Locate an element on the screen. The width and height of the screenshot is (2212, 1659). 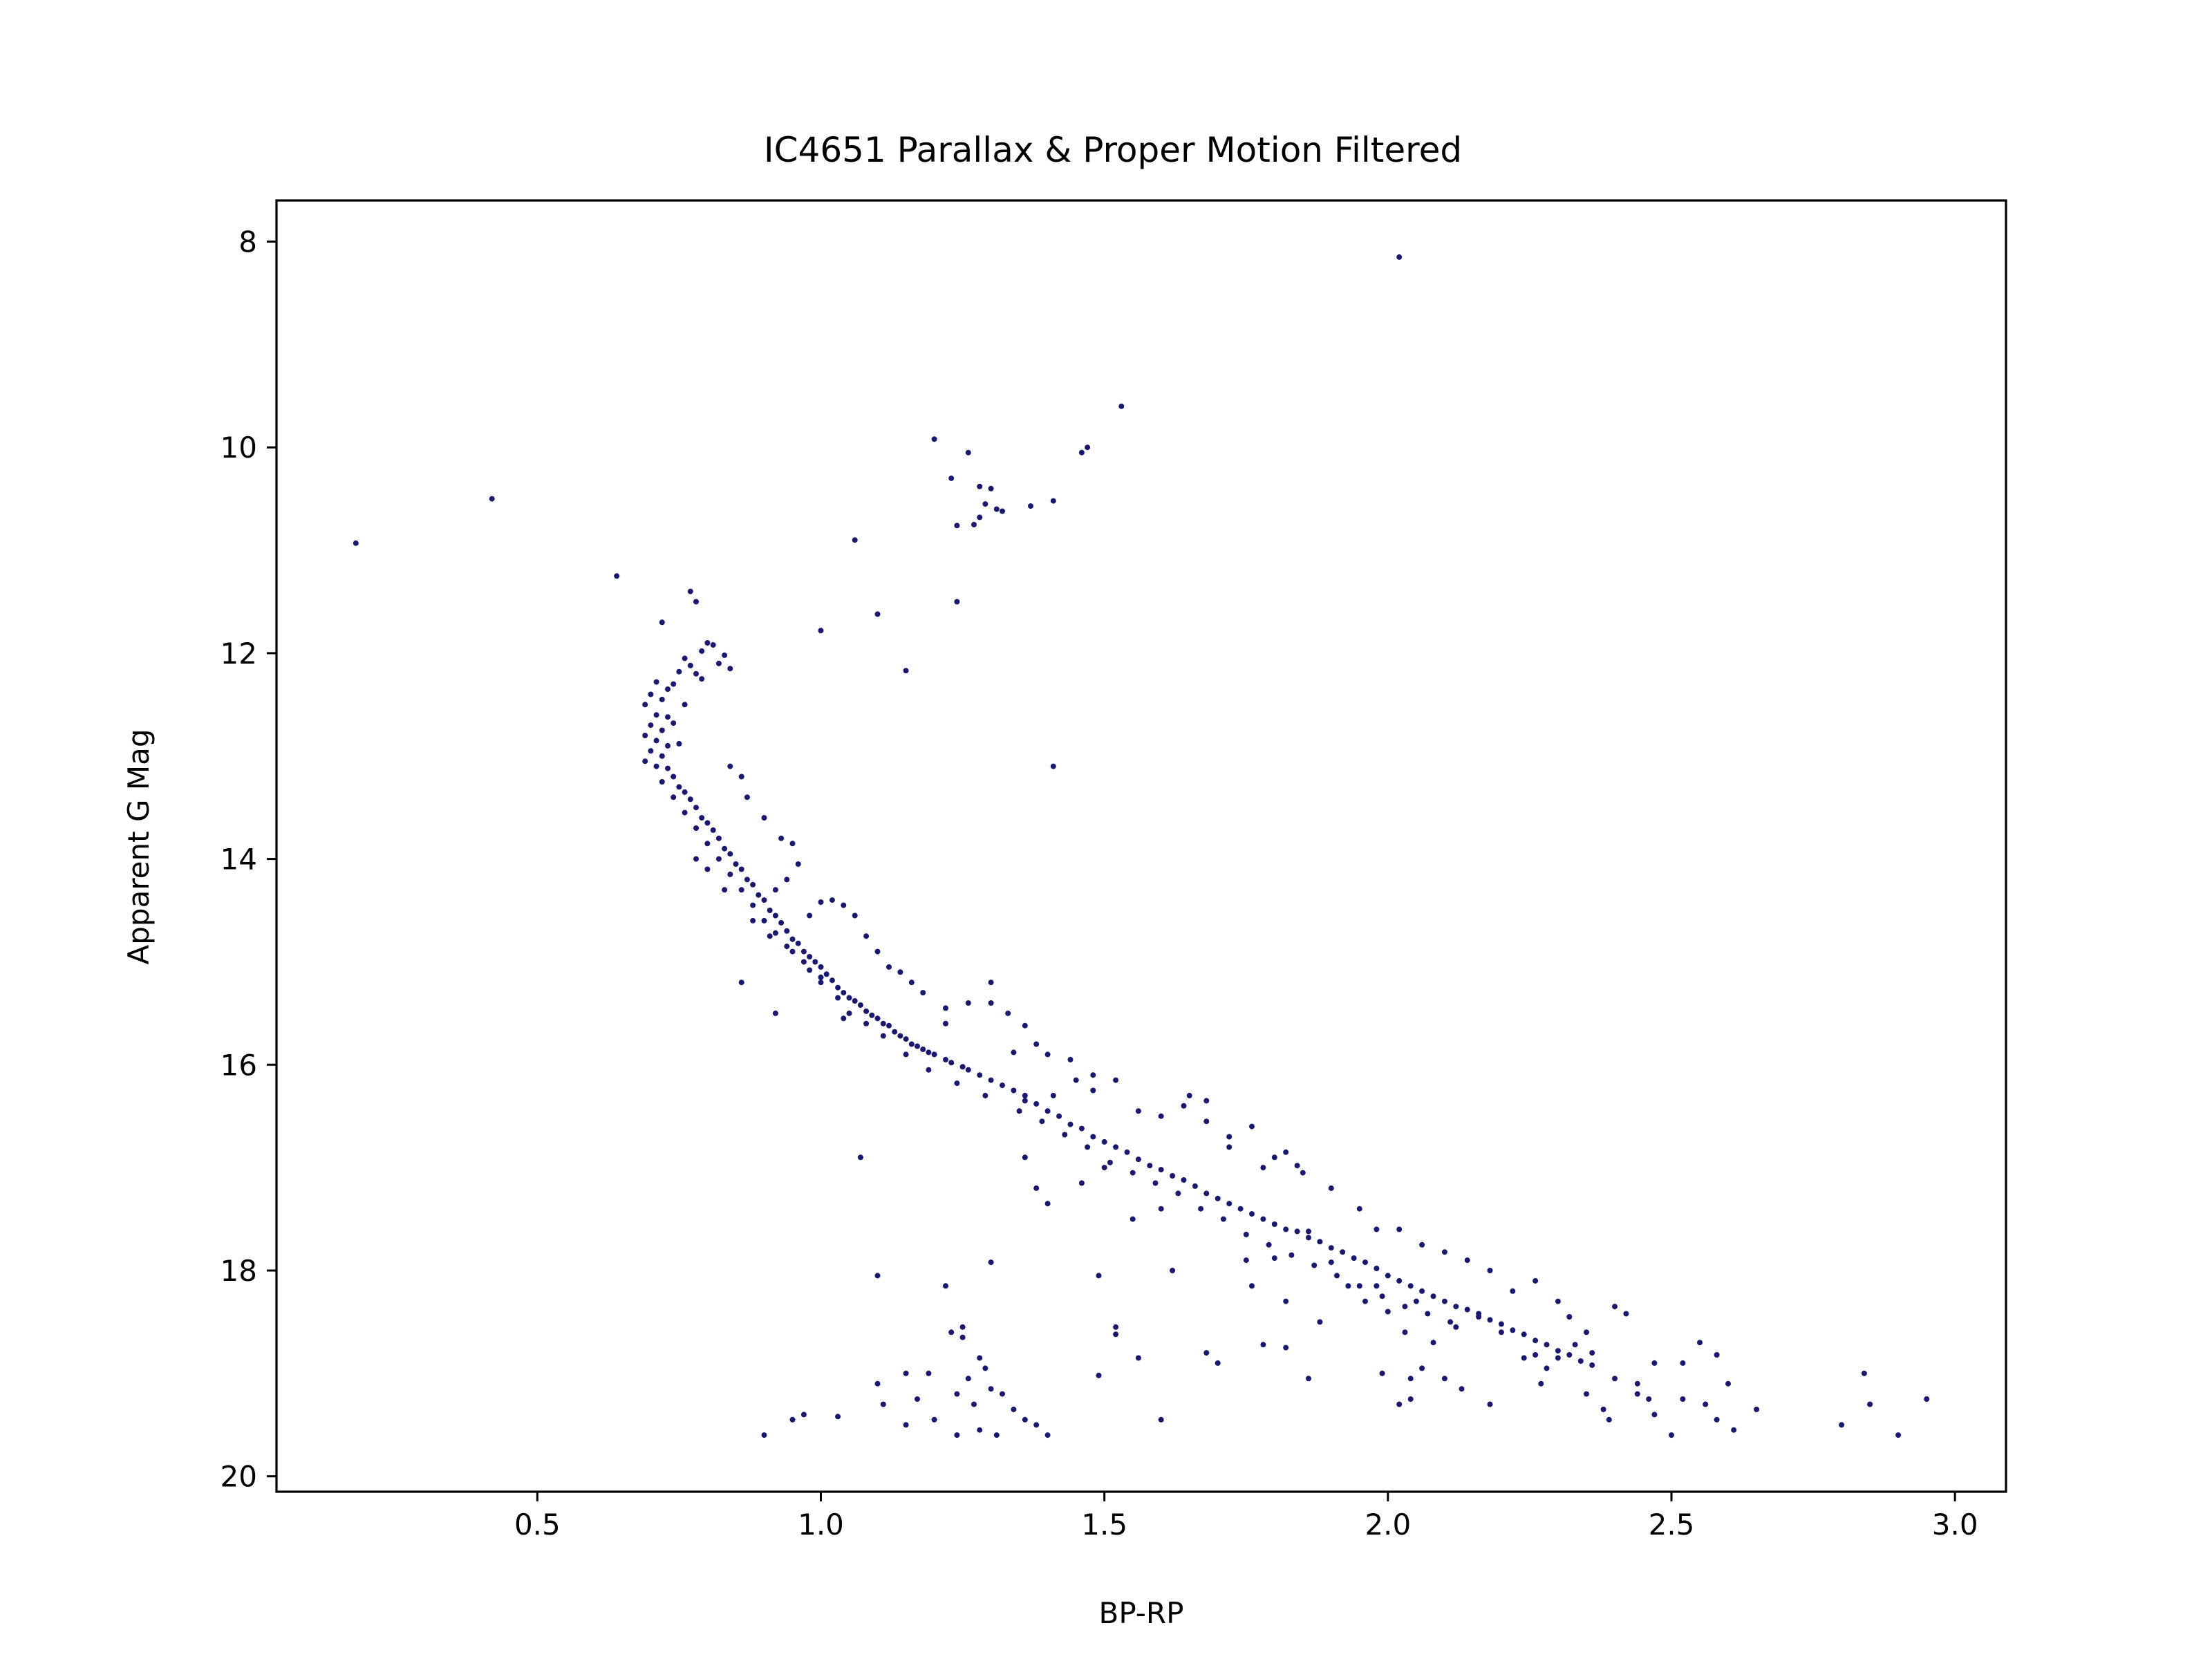
x-axis: 0.5 1.0 1.5 2.0 2.5 3.0 is located at coordinates (1246, 1516).